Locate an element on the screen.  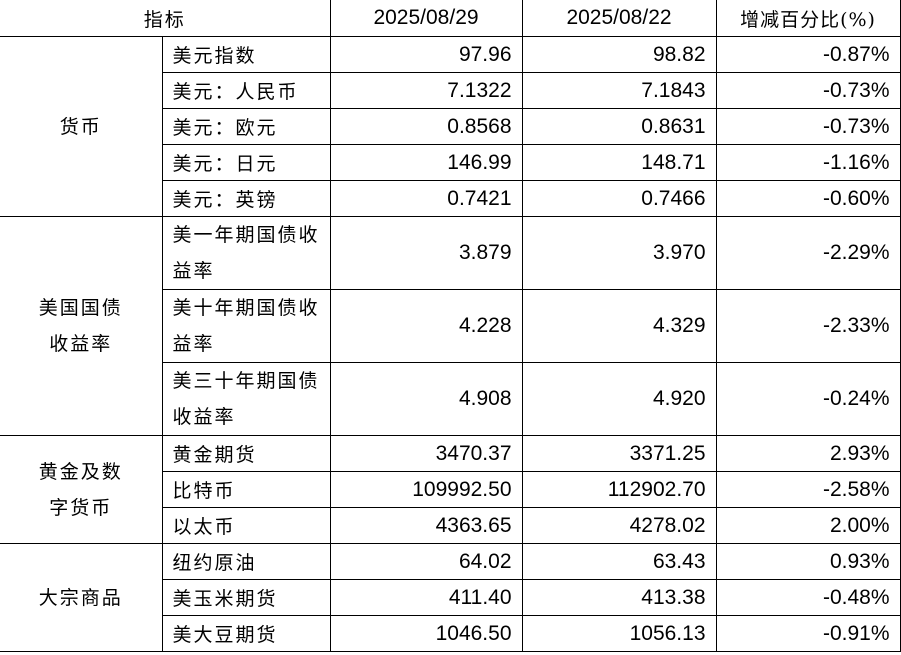
table-row: 美元：日元 146.99 148.71 -1.16% is located at coordinates (450, 162).